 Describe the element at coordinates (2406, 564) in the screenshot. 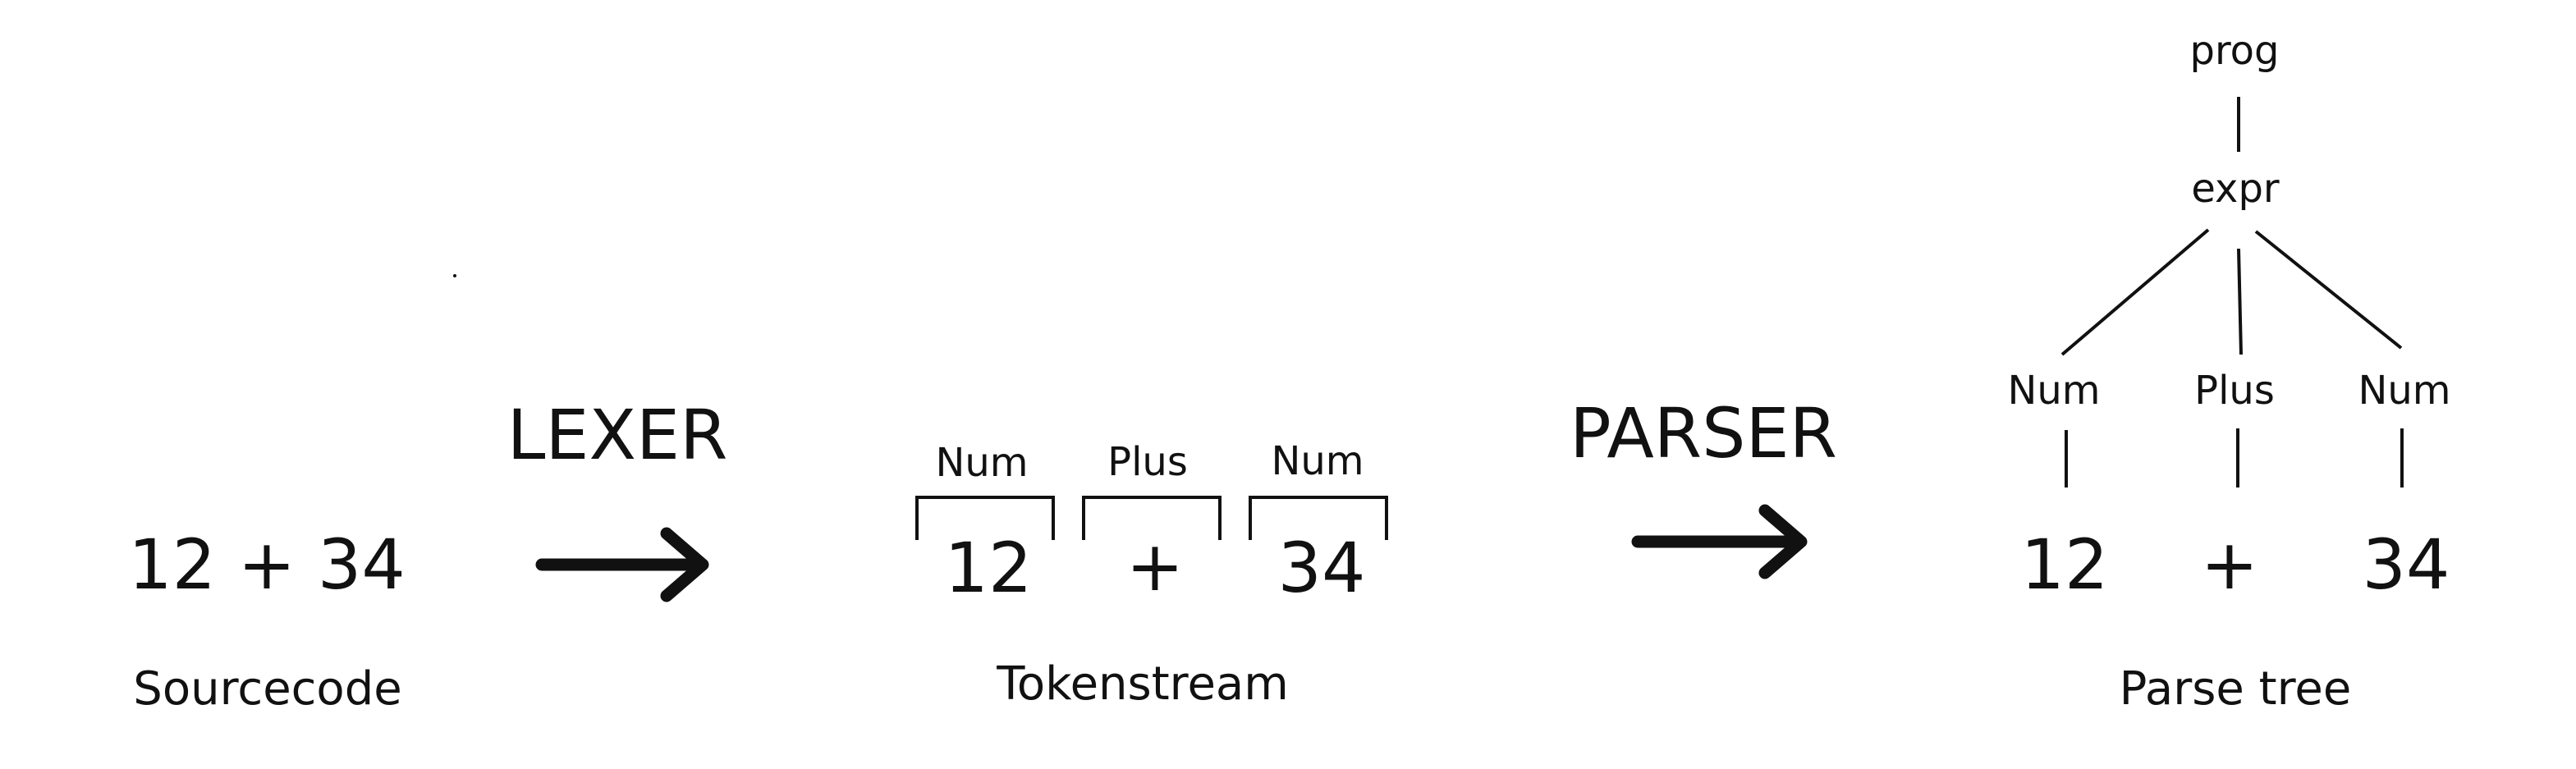

I see `tree-leaf: 34` at that location.